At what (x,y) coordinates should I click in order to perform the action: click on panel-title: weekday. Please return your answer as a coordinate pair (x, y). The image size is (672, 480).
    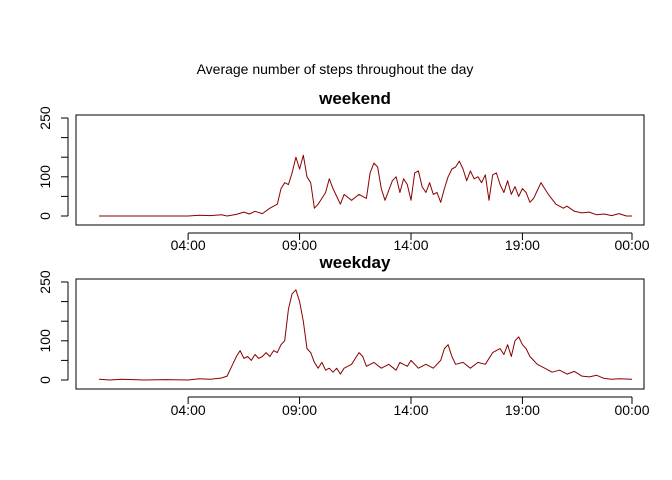
    Looking at the image, I should click on (355, 262).